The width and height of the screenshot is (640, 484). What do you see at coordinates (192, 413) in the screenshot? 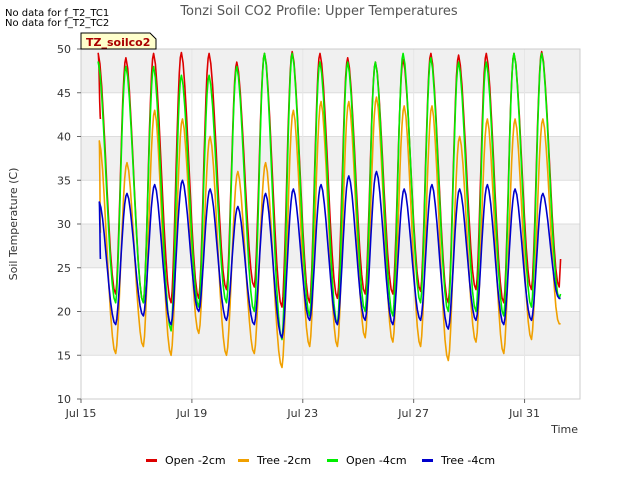
I see `x-tick-label: Jul 19` at bounding box center [192, 413].